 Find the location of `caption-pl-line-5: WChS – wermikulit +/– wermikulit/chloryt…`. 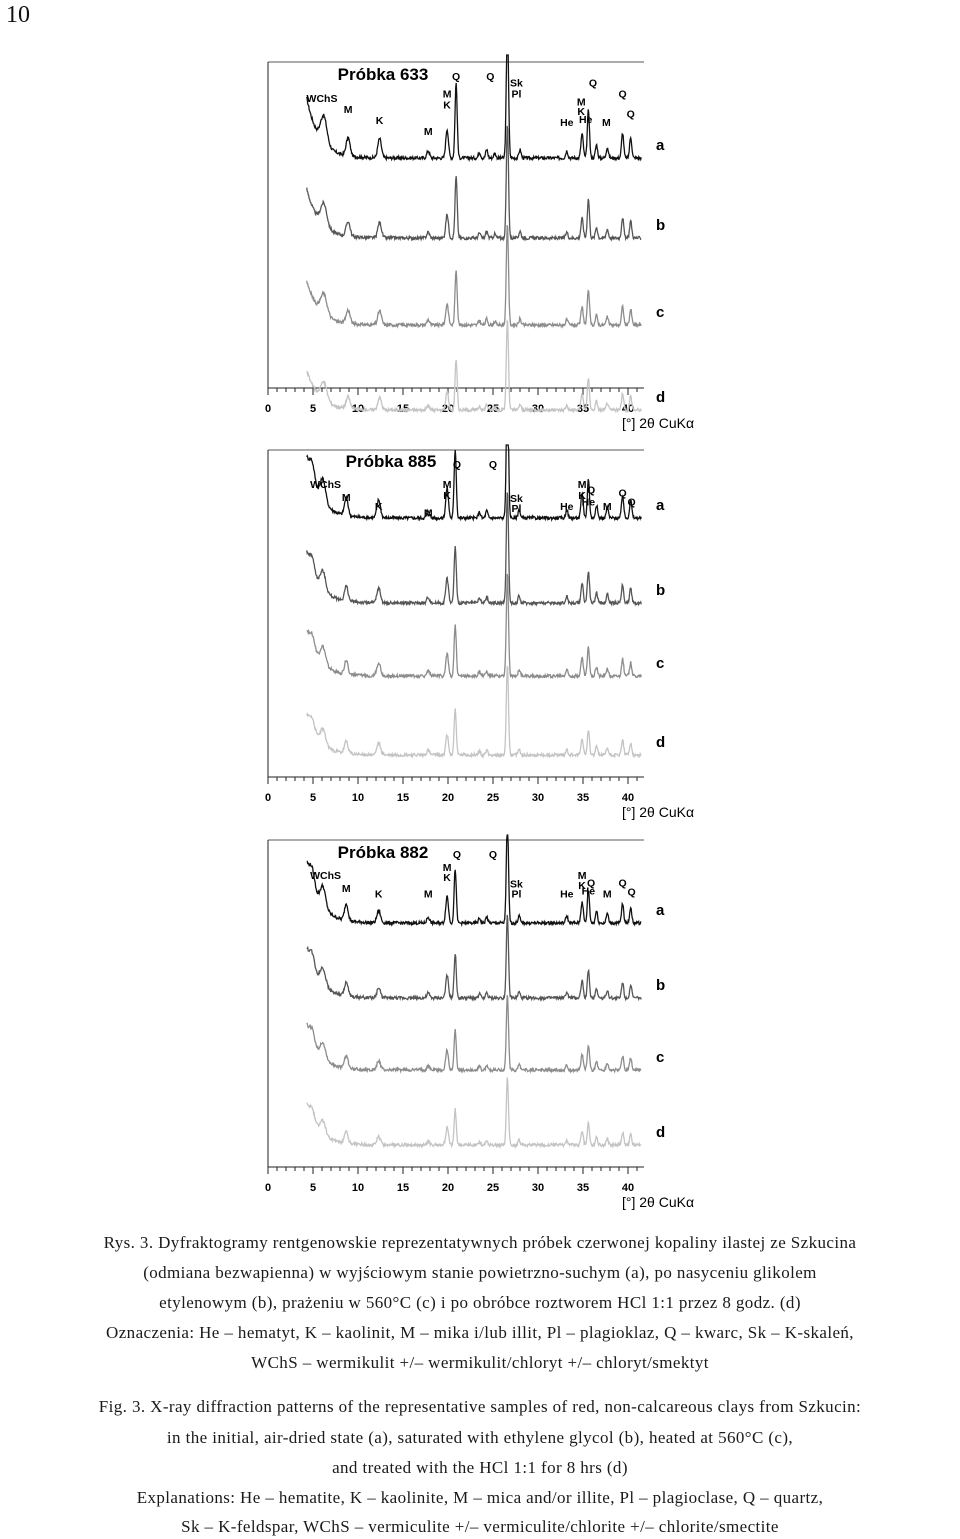

caption-pl-line-5: WChS – wermikulit +/– wermikulit/chloryt… is located at coordinates (480, 1362).